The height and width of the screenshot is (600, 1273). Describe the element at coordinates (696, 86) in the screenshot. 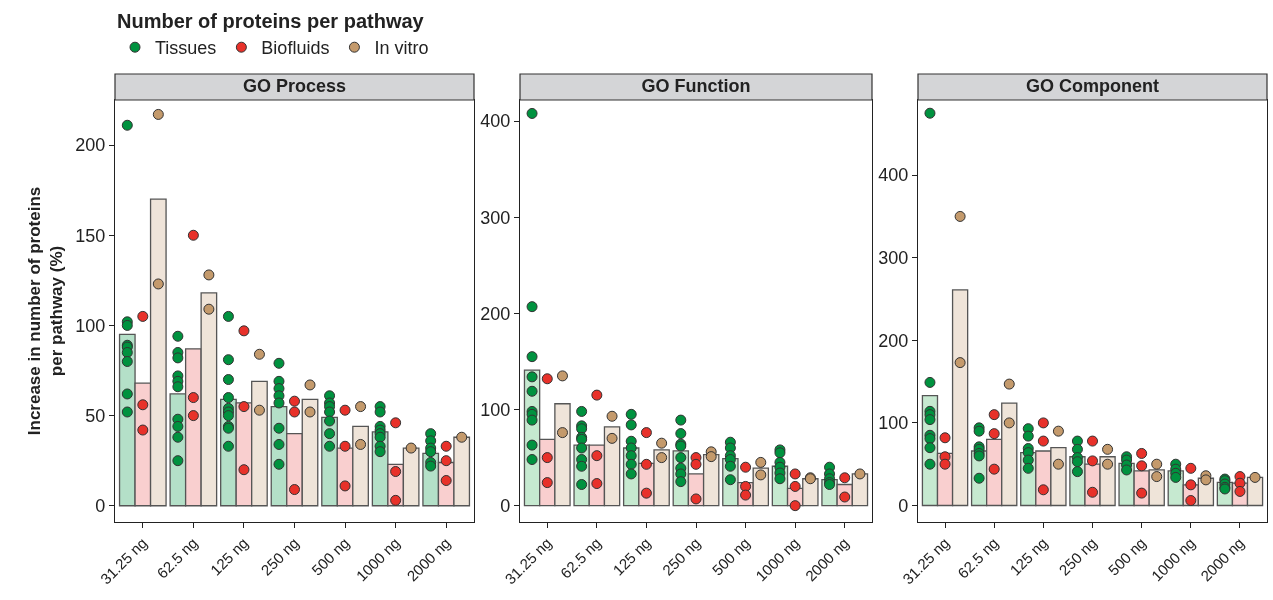

I see `chart-title: GO Function` at that location.